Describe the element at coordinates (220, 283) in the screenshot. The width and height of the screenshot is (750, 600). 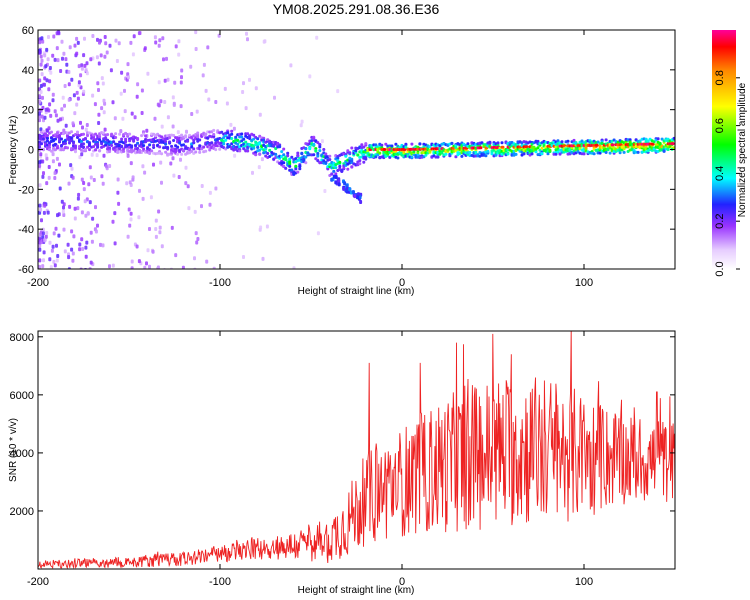
I see `x-tick-label: -100` at that location.